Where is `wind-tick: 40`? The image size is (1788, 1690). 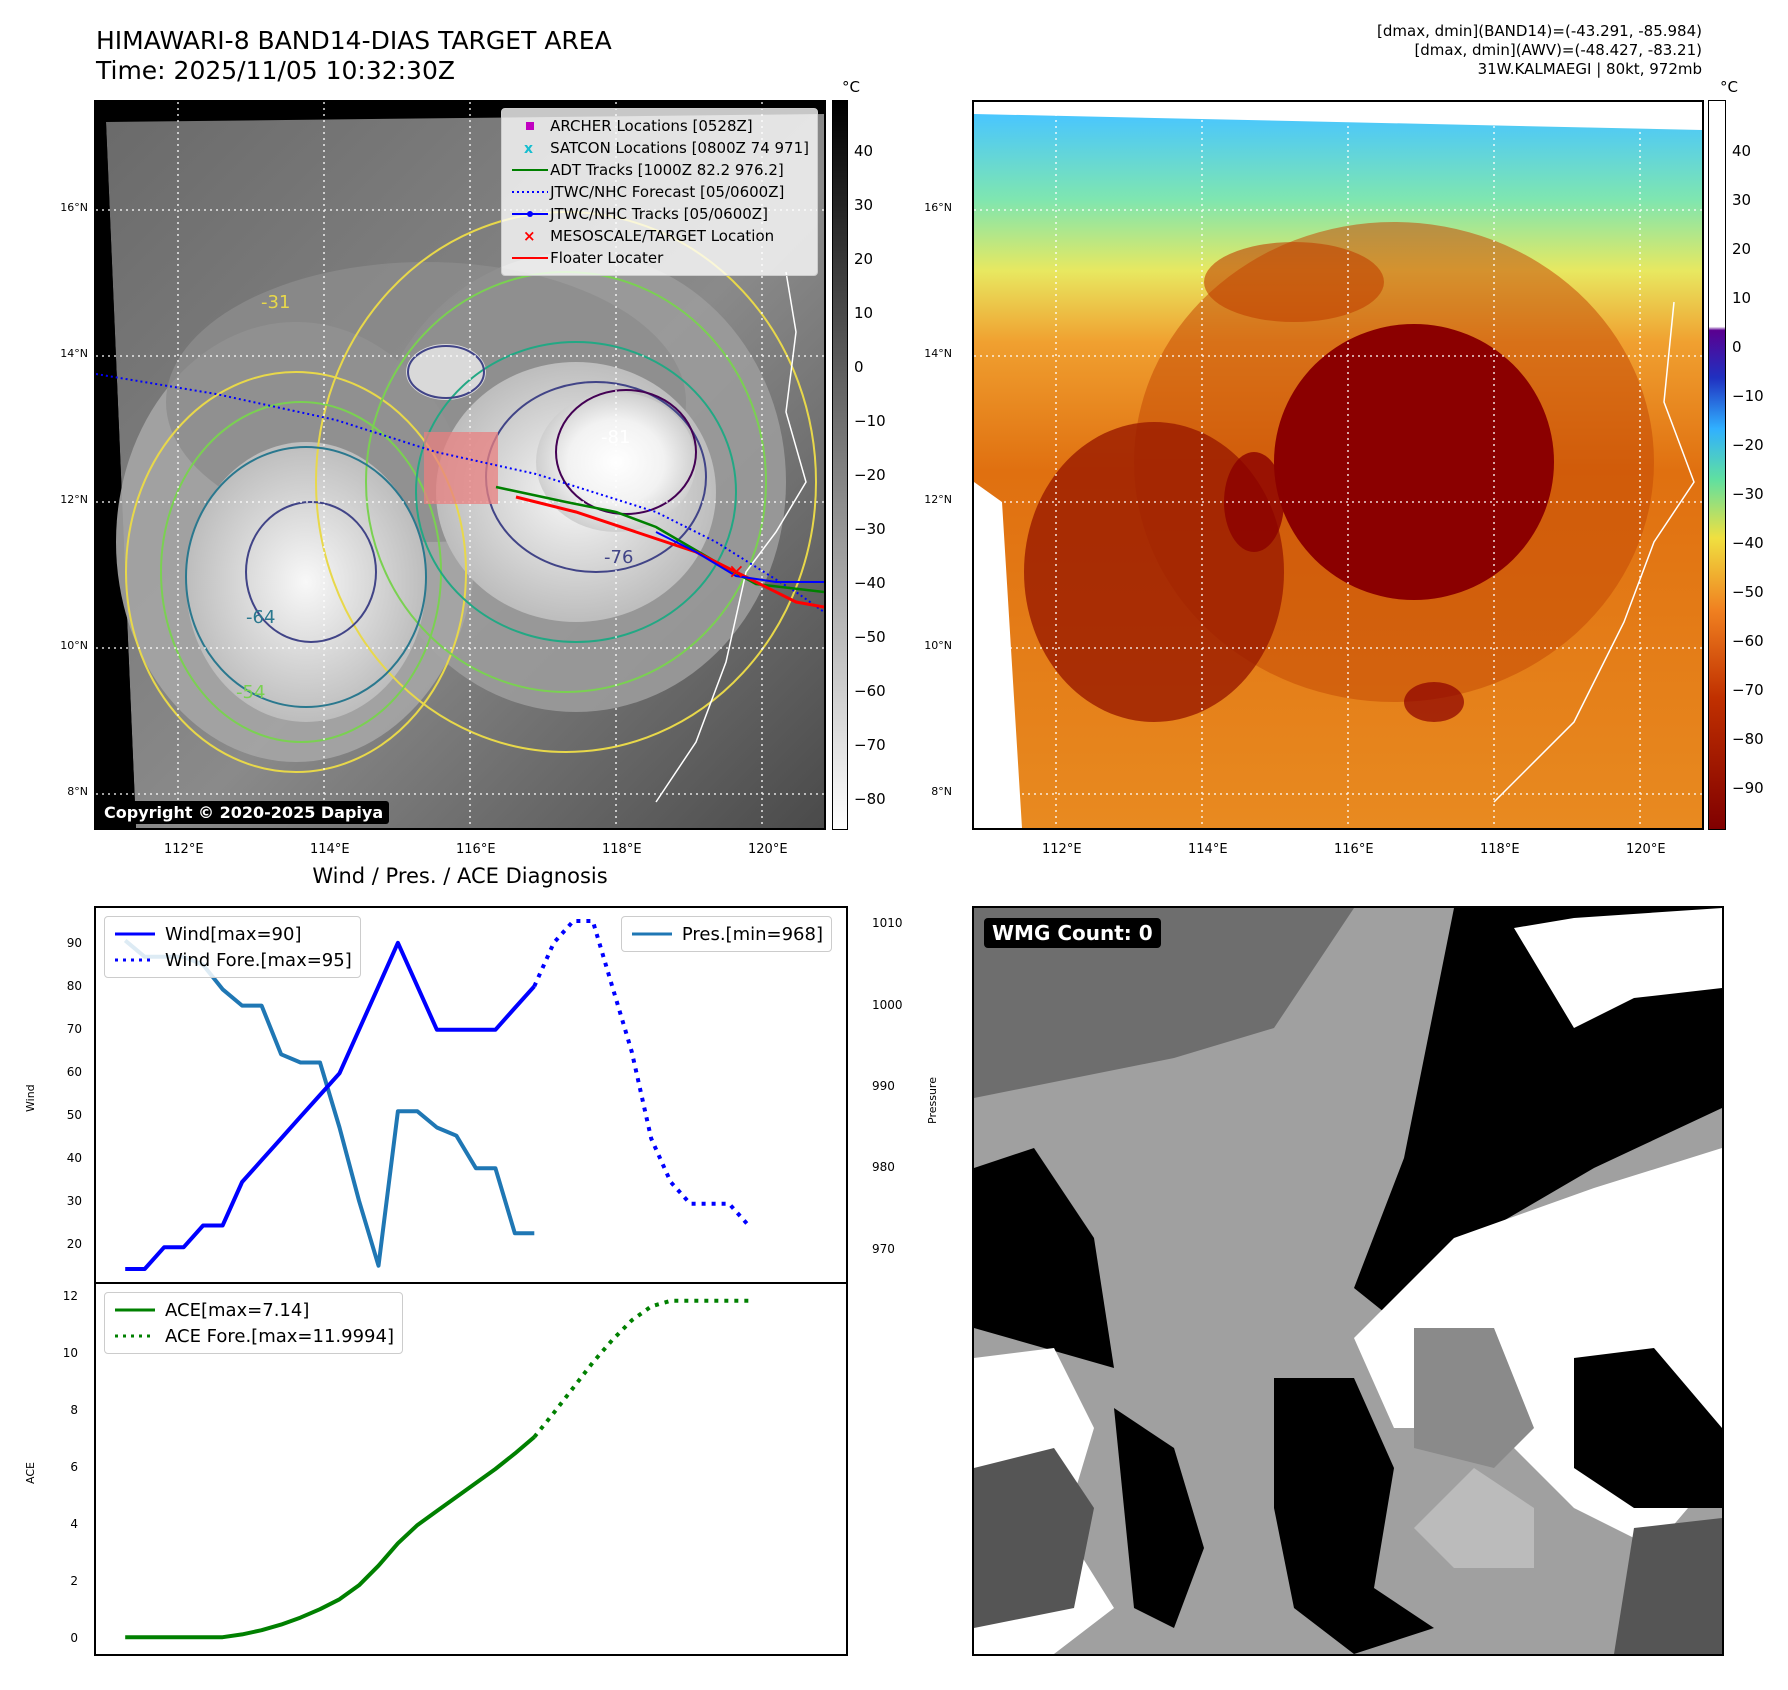 wind-tick: 40 is located at coordinates (74, 1158).